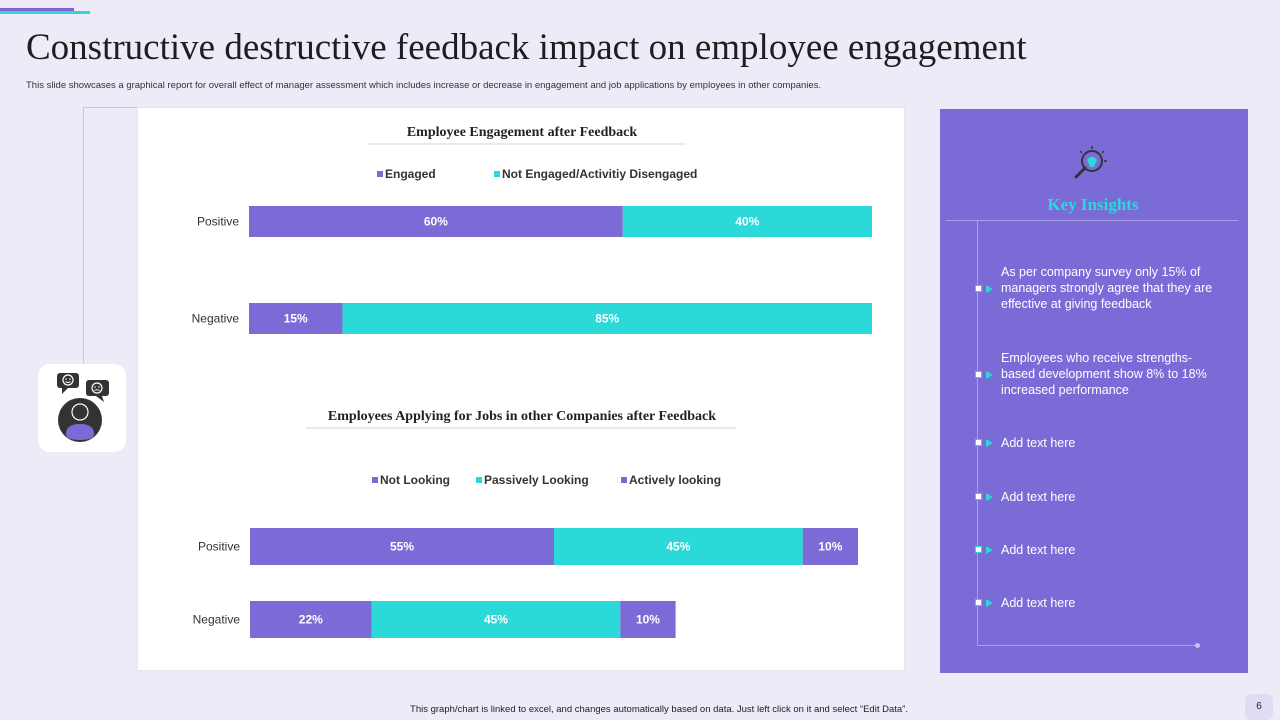 This screenshot has width=1280, height=720. I want to click on data-label: 55%, so click(402, 547).